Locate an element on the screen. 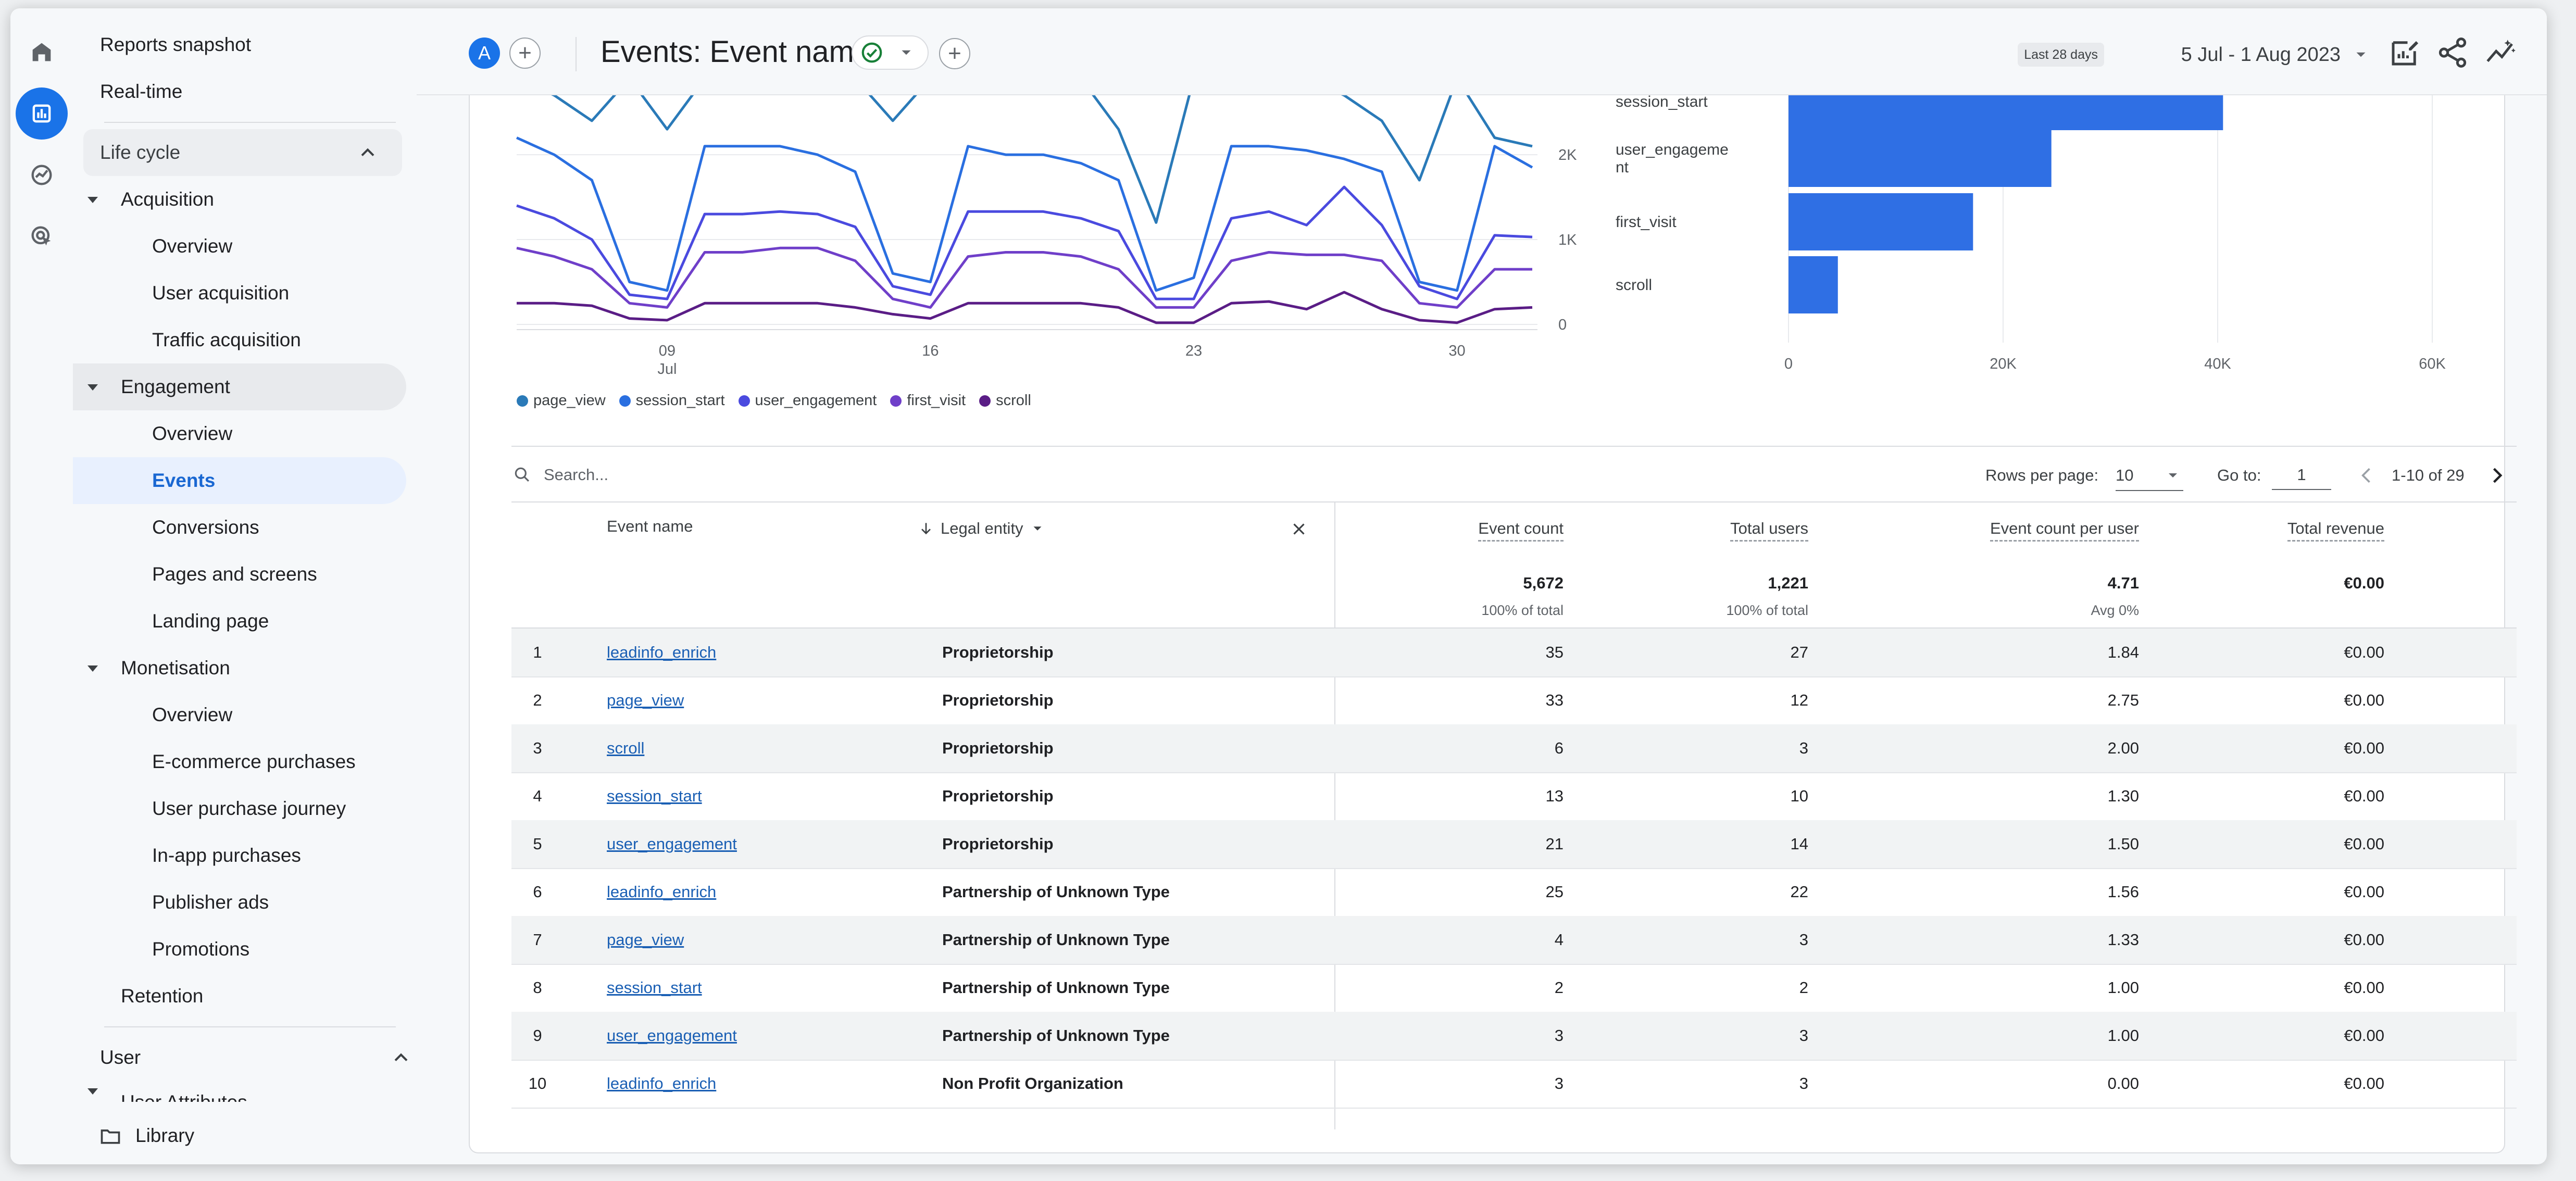  row-index: 1 is located at coordinates (537, 652).